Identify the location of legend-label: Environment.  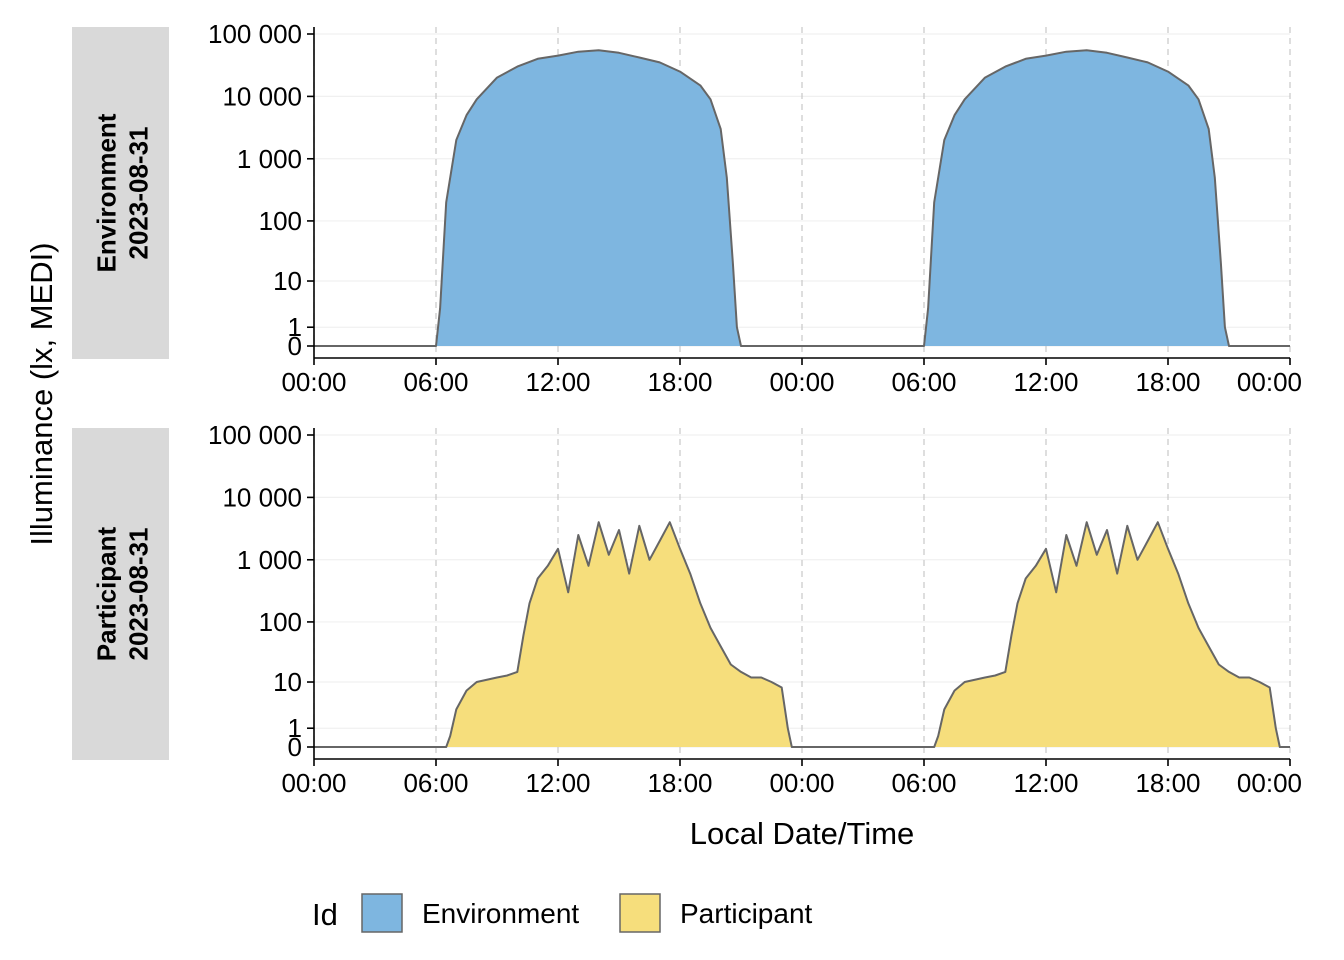
(500, 913).